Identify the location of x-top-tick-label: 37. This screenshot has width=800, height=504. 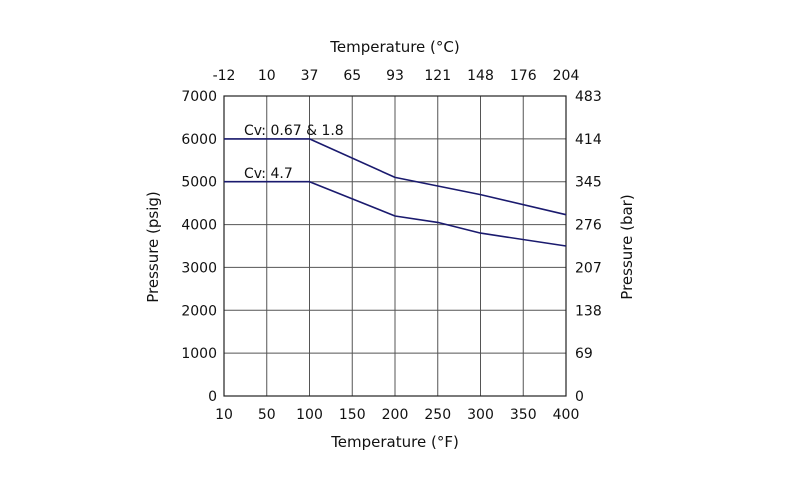
(310, 76).